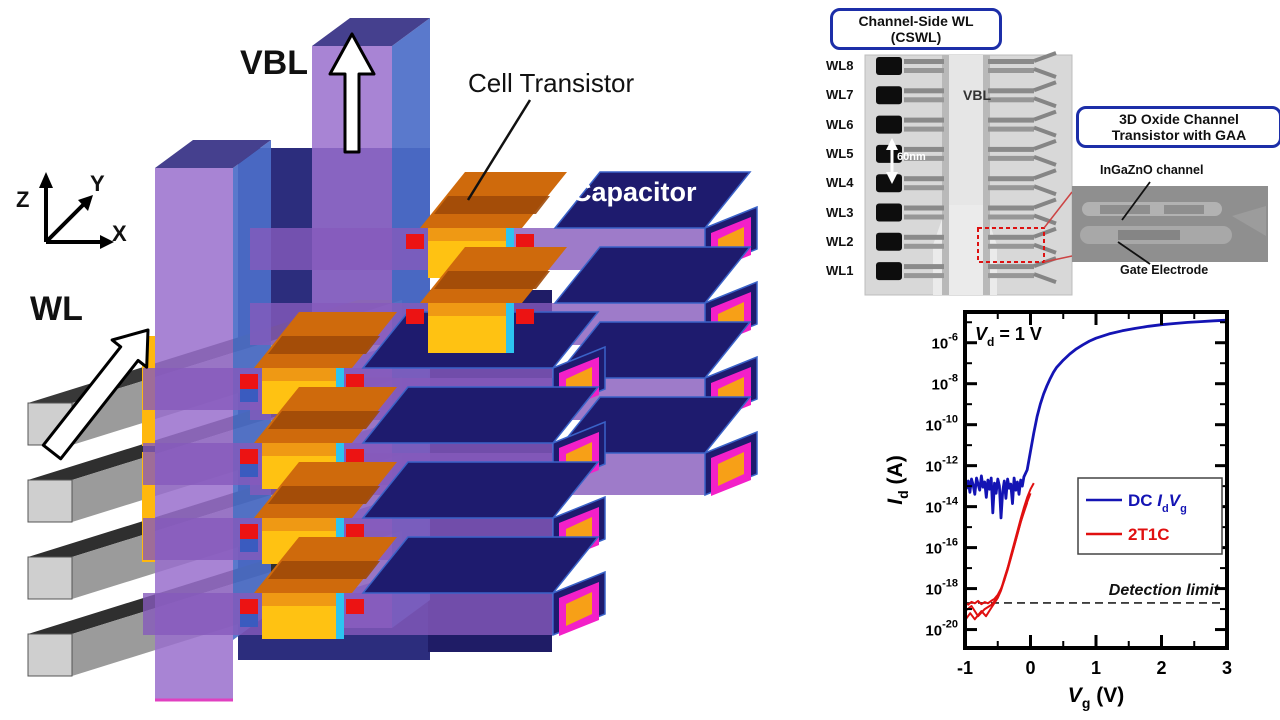 The height and width of the screenshot is (720, 1280). I want to click on gate-electrode-label: Gate Electrode, so click(1164, 270).